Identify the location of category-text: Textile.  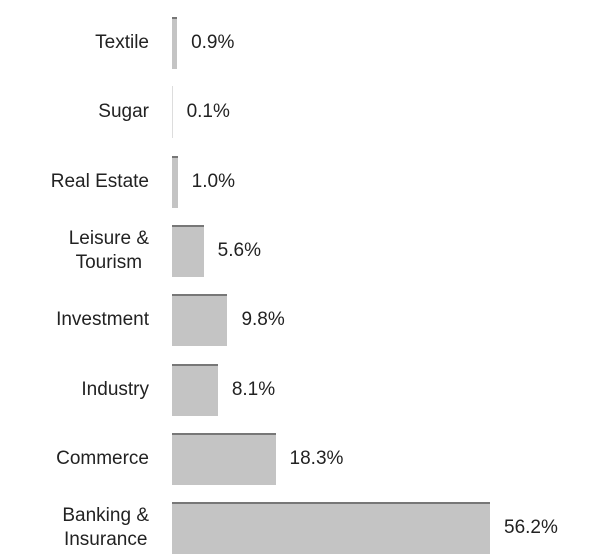
(122, 42).